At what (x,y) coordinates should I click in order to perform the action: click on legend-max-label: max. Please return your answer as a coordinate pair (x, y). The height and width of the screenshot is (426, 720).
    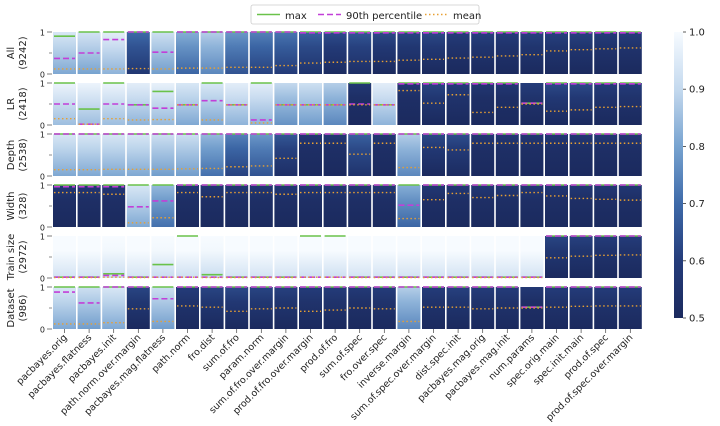
    Looking at the image, I should click on (296, 16).